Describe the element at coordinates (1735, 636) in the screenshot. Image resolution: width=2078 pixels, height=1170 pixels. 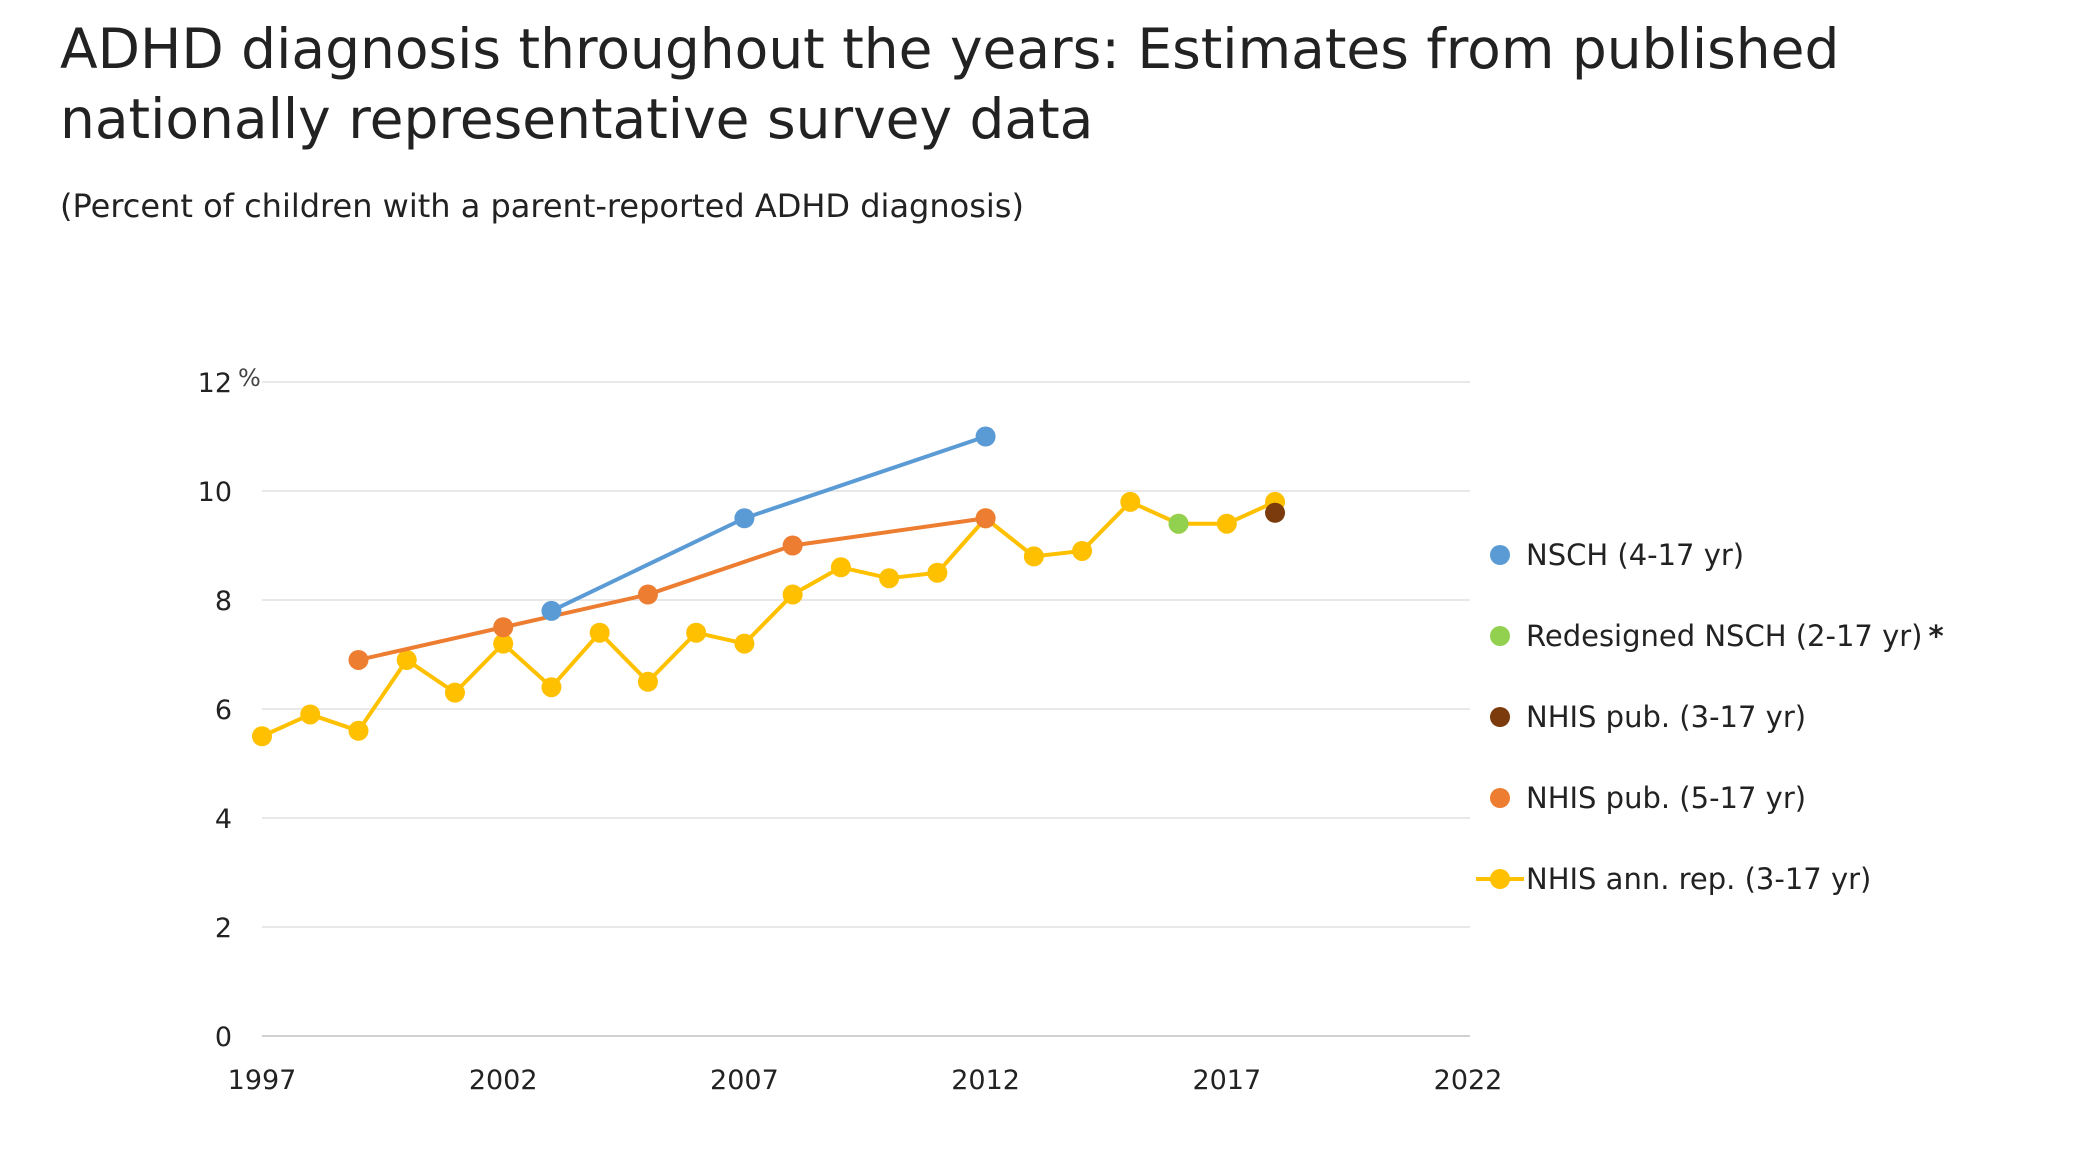
I see `legend-label: Redesigned NSCH (2-17 yr) *` at that location.